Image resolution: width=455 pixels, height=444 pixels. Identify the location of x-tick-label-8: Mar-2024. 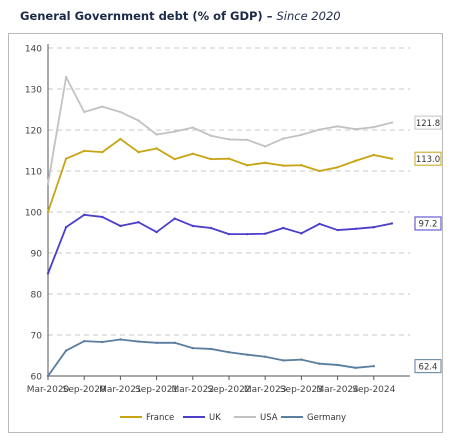
(337, 390).